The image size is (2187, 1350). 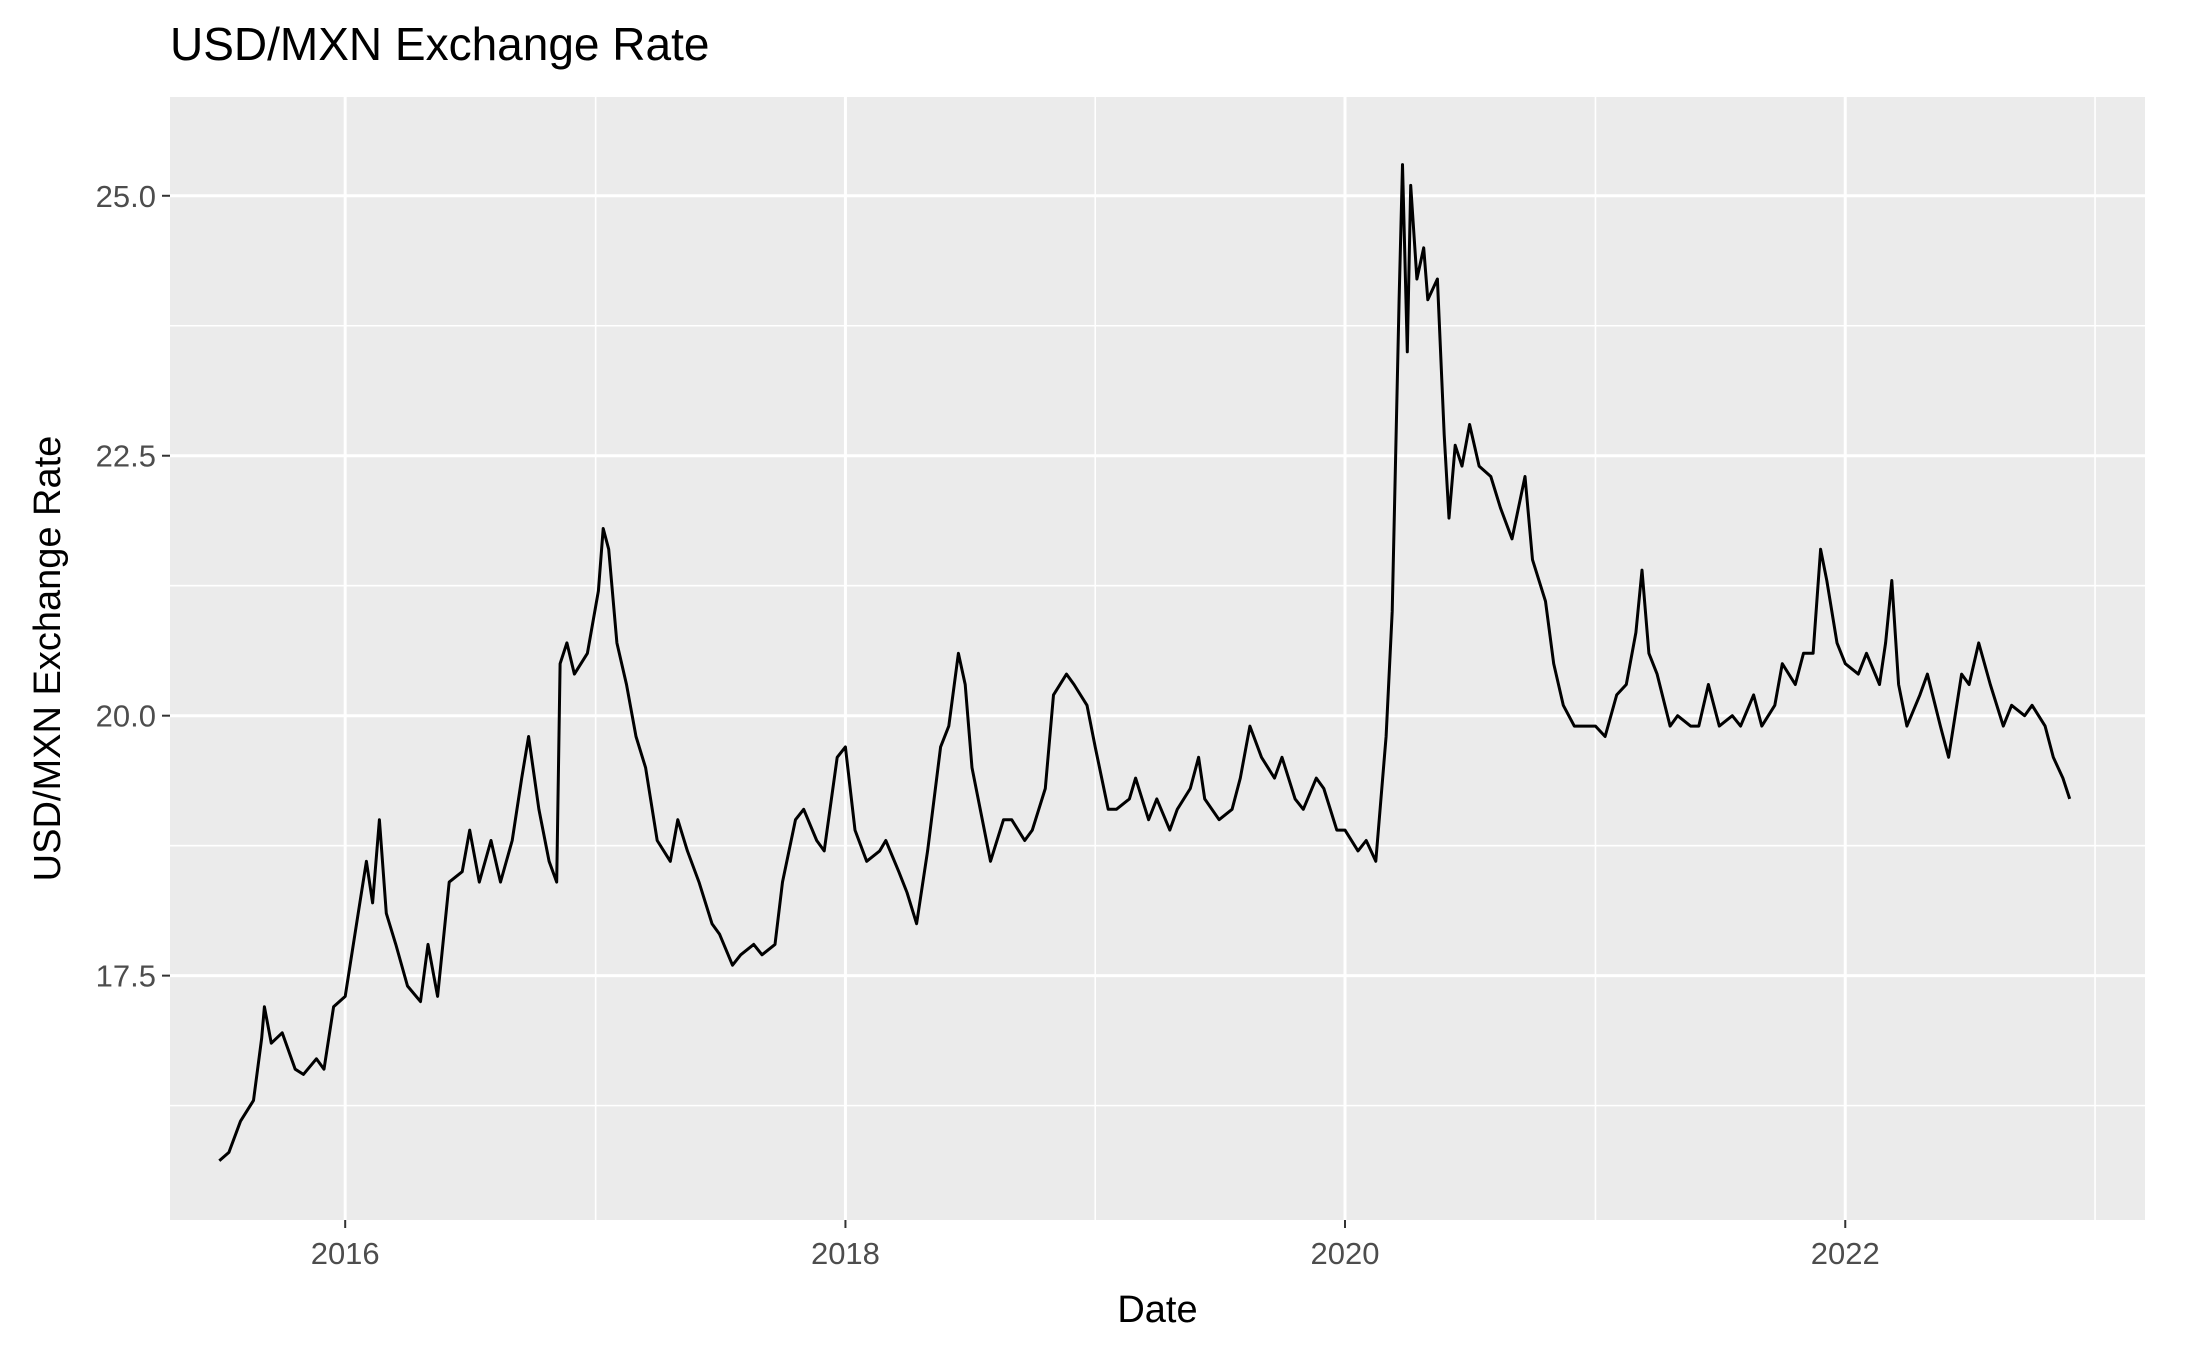 I want to click on y-tick-label: 25.0, so click(x=126, y=196).